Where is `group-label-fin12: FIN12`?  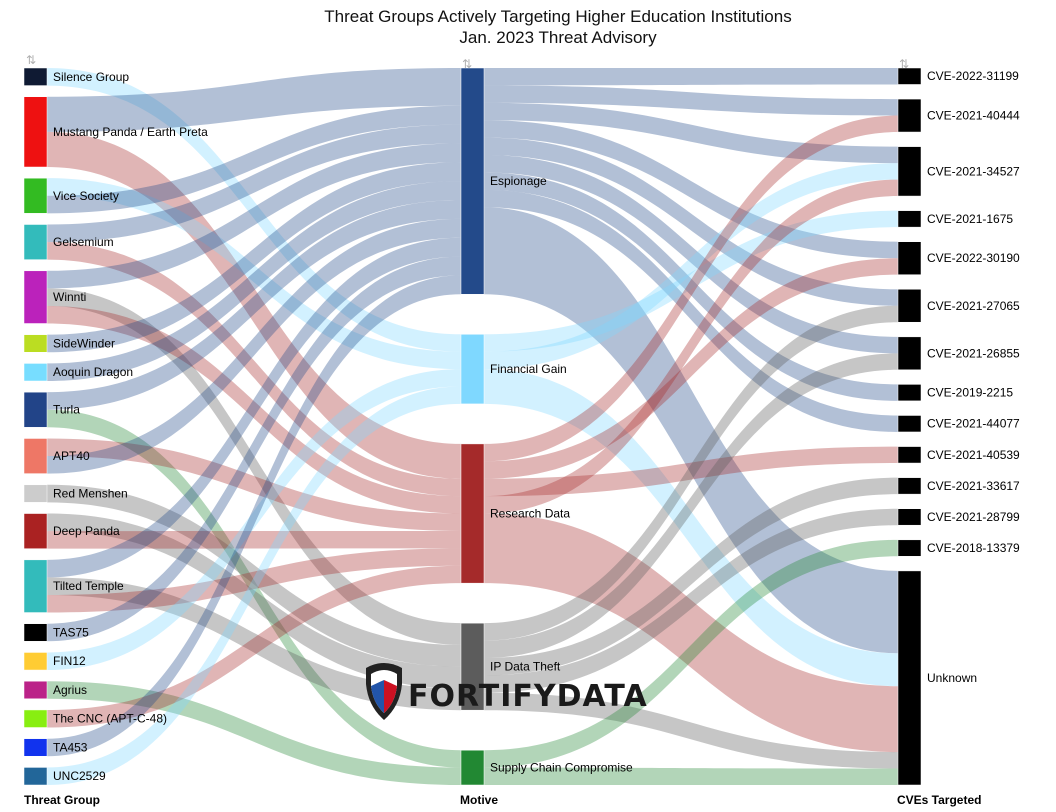
group-label-fin12: FIN12 is located at coordinates (69, 661).